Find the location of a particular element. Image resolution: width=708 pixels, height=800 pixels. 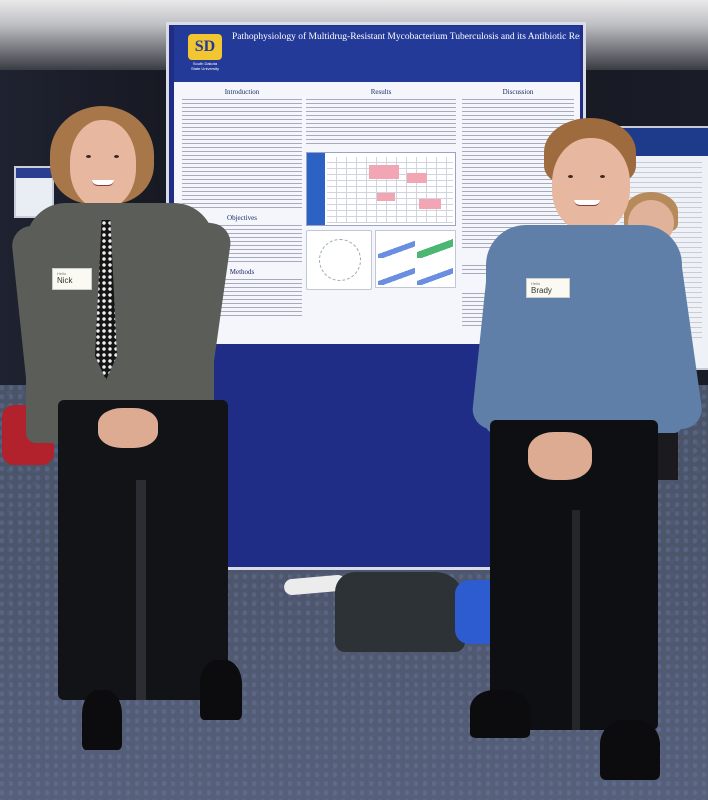

results-text is located at coordinates (381, 123).